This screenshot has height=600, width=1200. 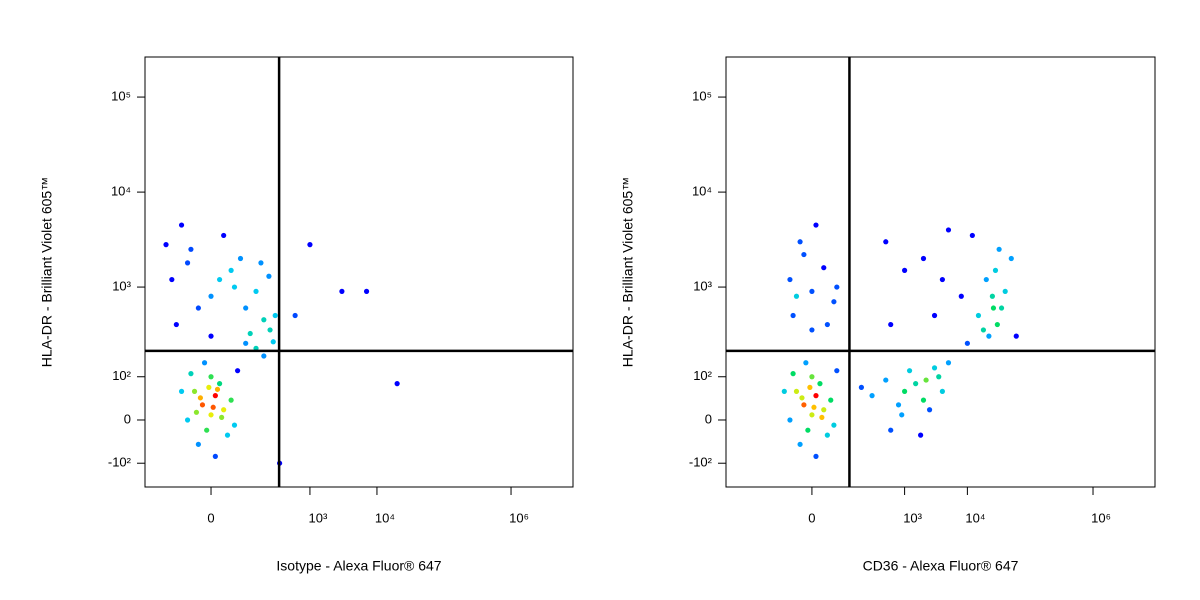 What do you see at coordinates (708, 418) in the screenshot?
I see `y-tick-label: 0` at bounding box center [708, 418].